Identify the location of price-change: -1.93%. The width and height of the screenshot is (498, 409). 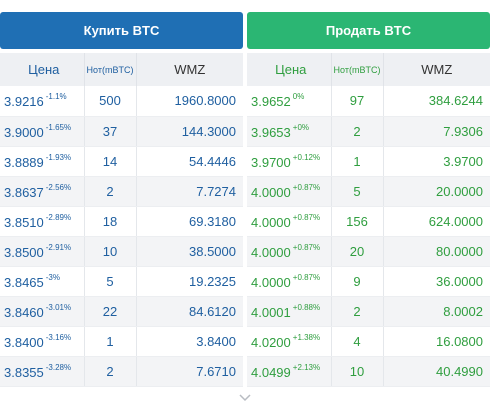
(58, 157).